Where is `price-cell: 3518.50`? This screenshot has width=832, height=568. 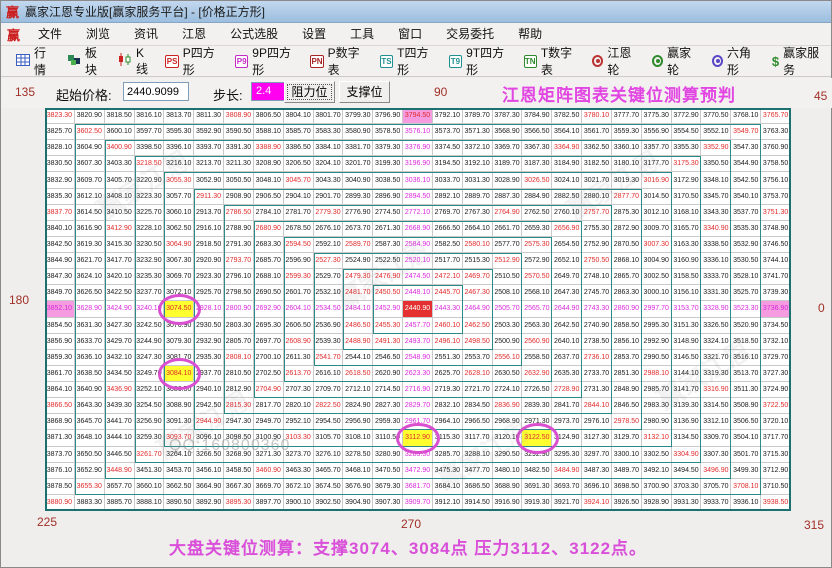
price-cell: 3518.50 is located at coordinates (746, 341).